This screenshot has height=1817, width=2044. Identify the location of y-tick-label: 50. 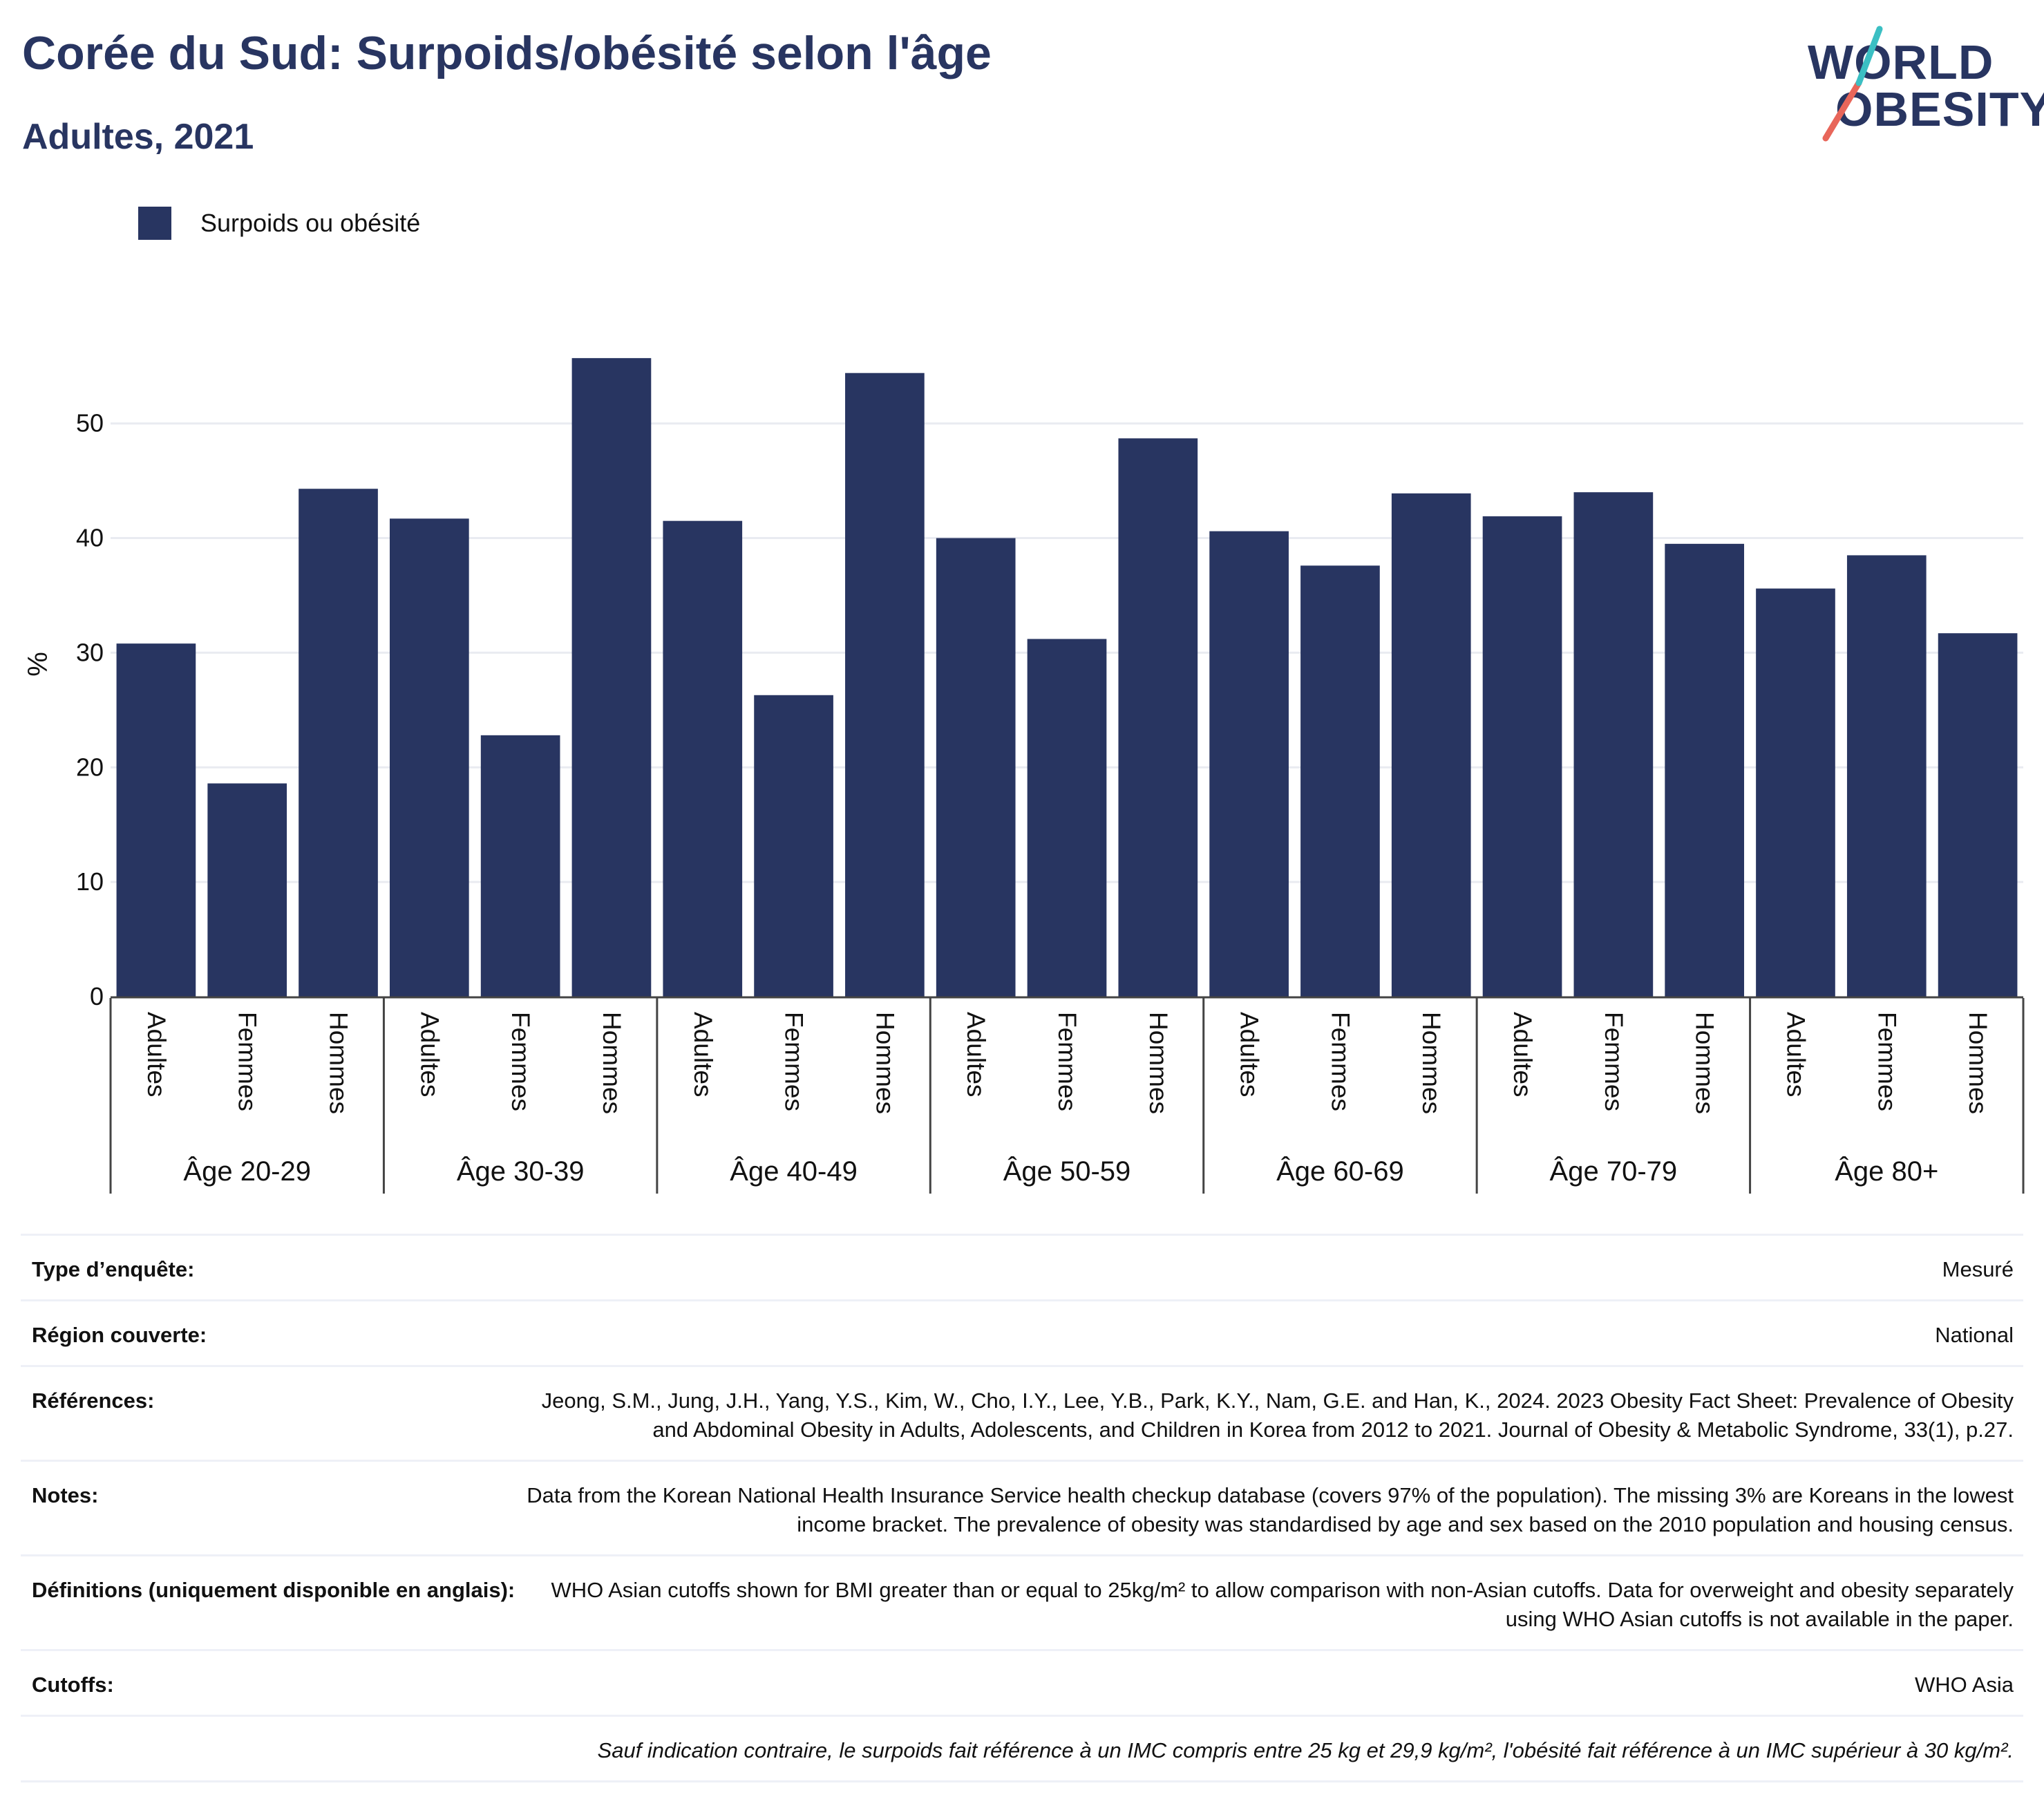
(90, 423).